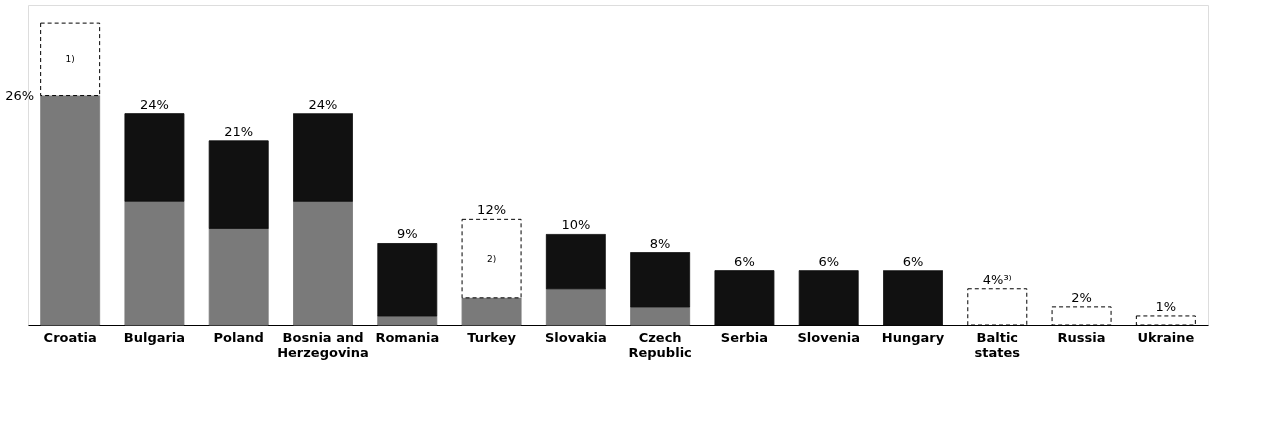  I want to click on x-tick-label: Baltic states, so click(997, 344).